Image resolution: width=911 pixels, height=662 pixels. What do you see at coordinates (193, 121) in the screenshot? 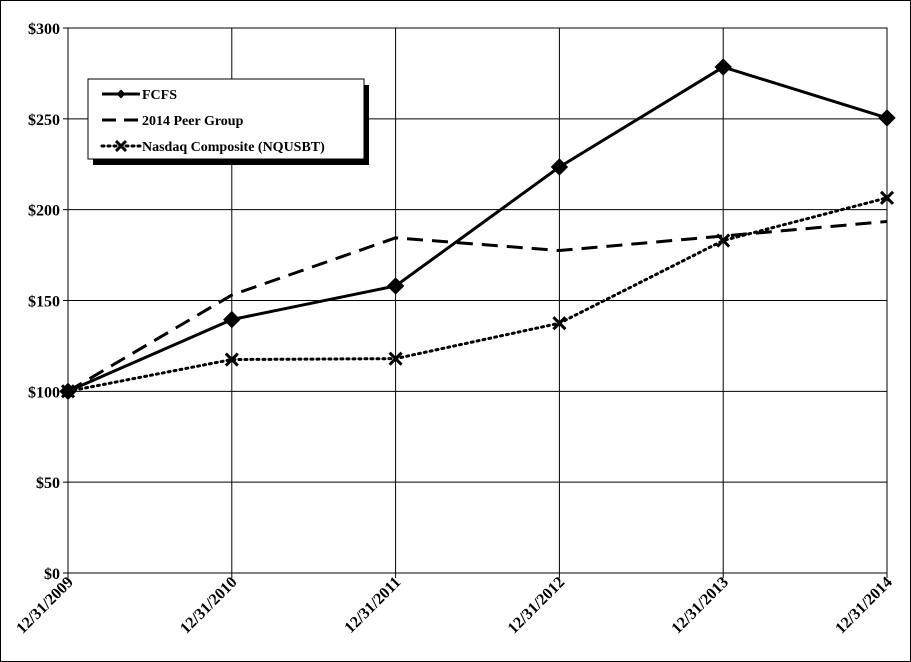
I see `legend-label-2014-peer-group: 2014 Peer Group` at bounding box center [193, 121].